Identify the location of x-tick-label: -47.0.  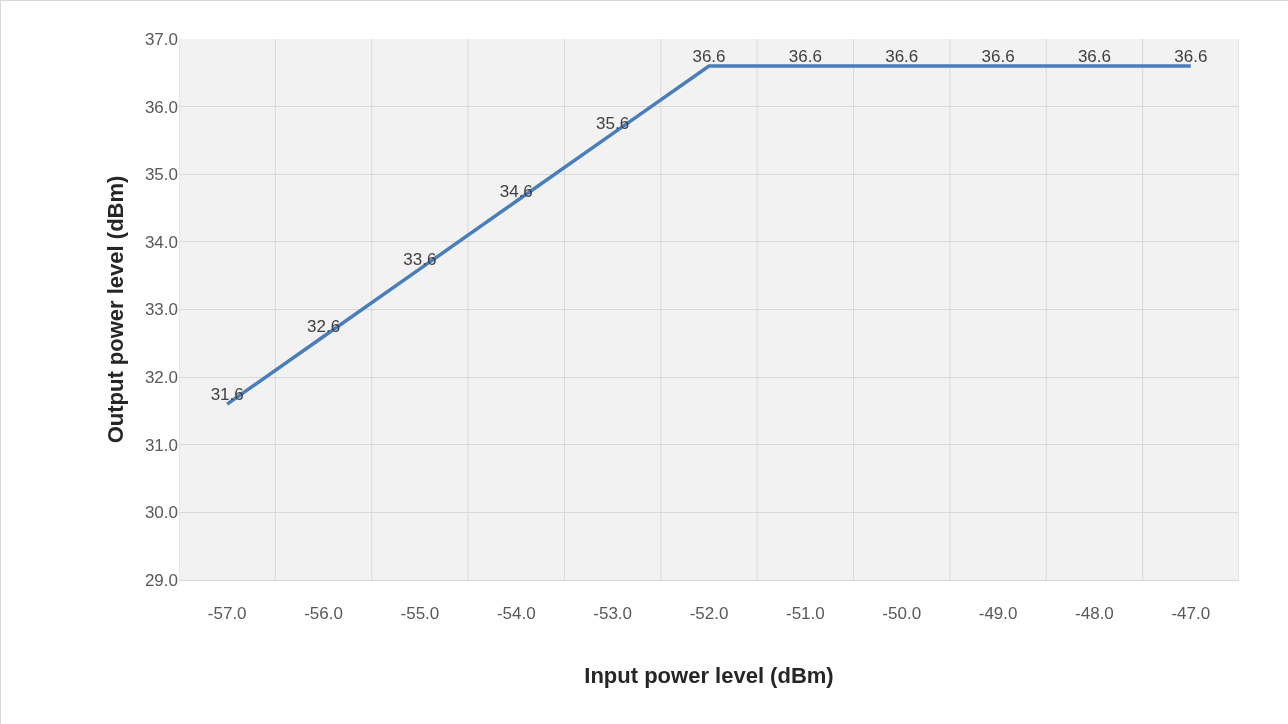
(1191, 614).